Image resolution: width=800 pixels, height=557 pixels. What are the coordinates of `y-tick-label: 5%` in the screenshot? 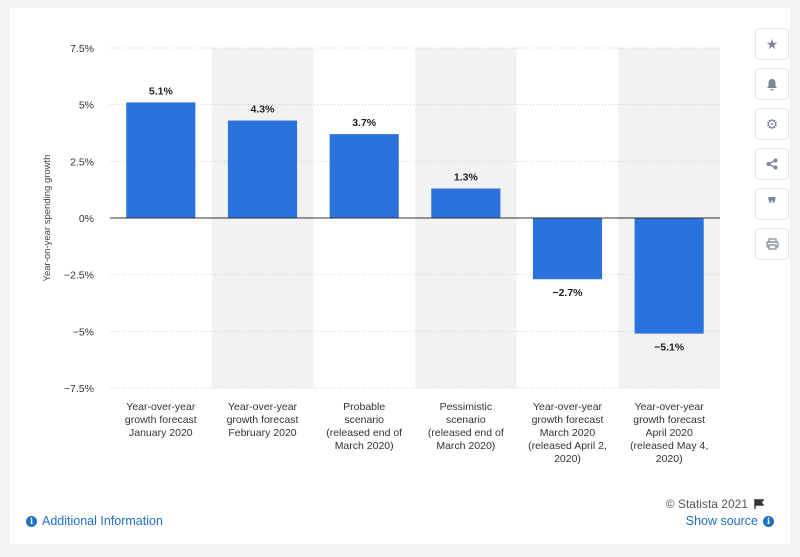 It's located at (86, 106).